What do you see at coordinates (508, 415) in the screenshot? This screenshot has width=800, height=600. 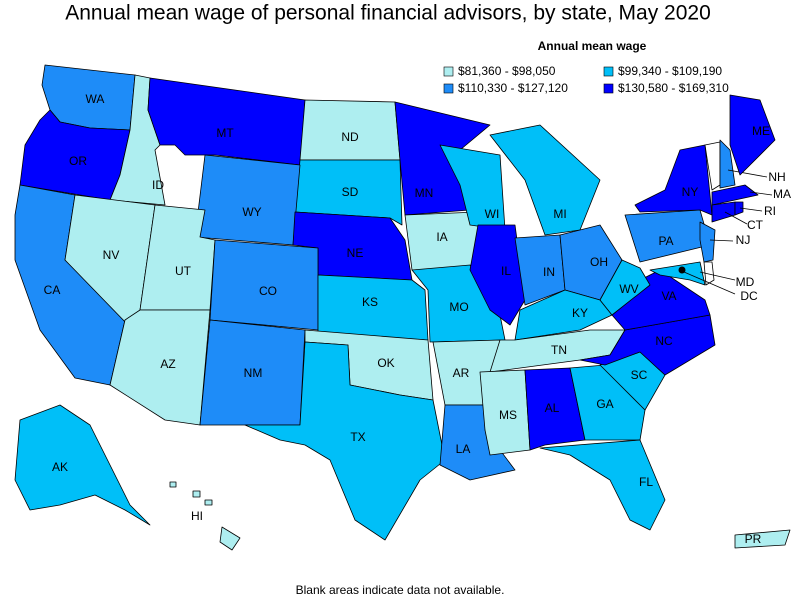 I see `state-label: MS` at bounding box center [508, 415].